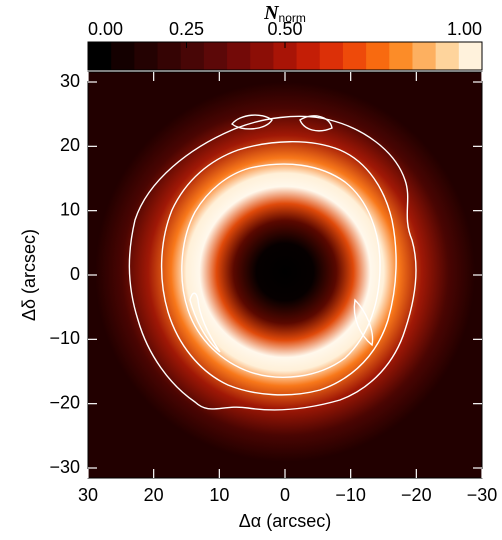  Describe the element at coordinates (285, 521) in the screenshot. I see `x-axis-label: Δα (arcsec)` at that location.